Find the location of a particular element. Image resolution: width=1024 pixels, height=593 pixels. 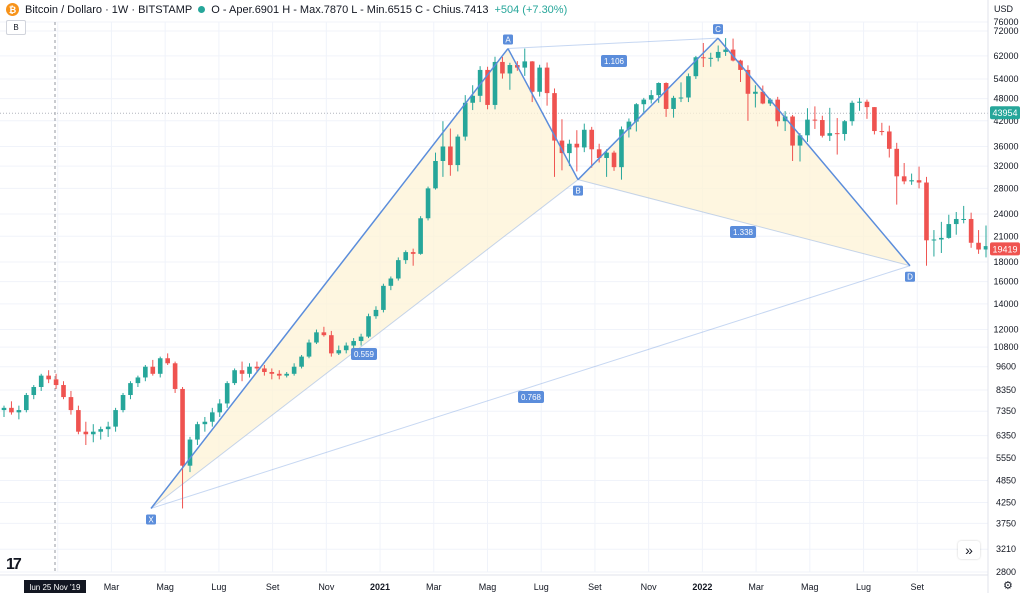

pattern-leg-BC is located at coordinates (648, 109).